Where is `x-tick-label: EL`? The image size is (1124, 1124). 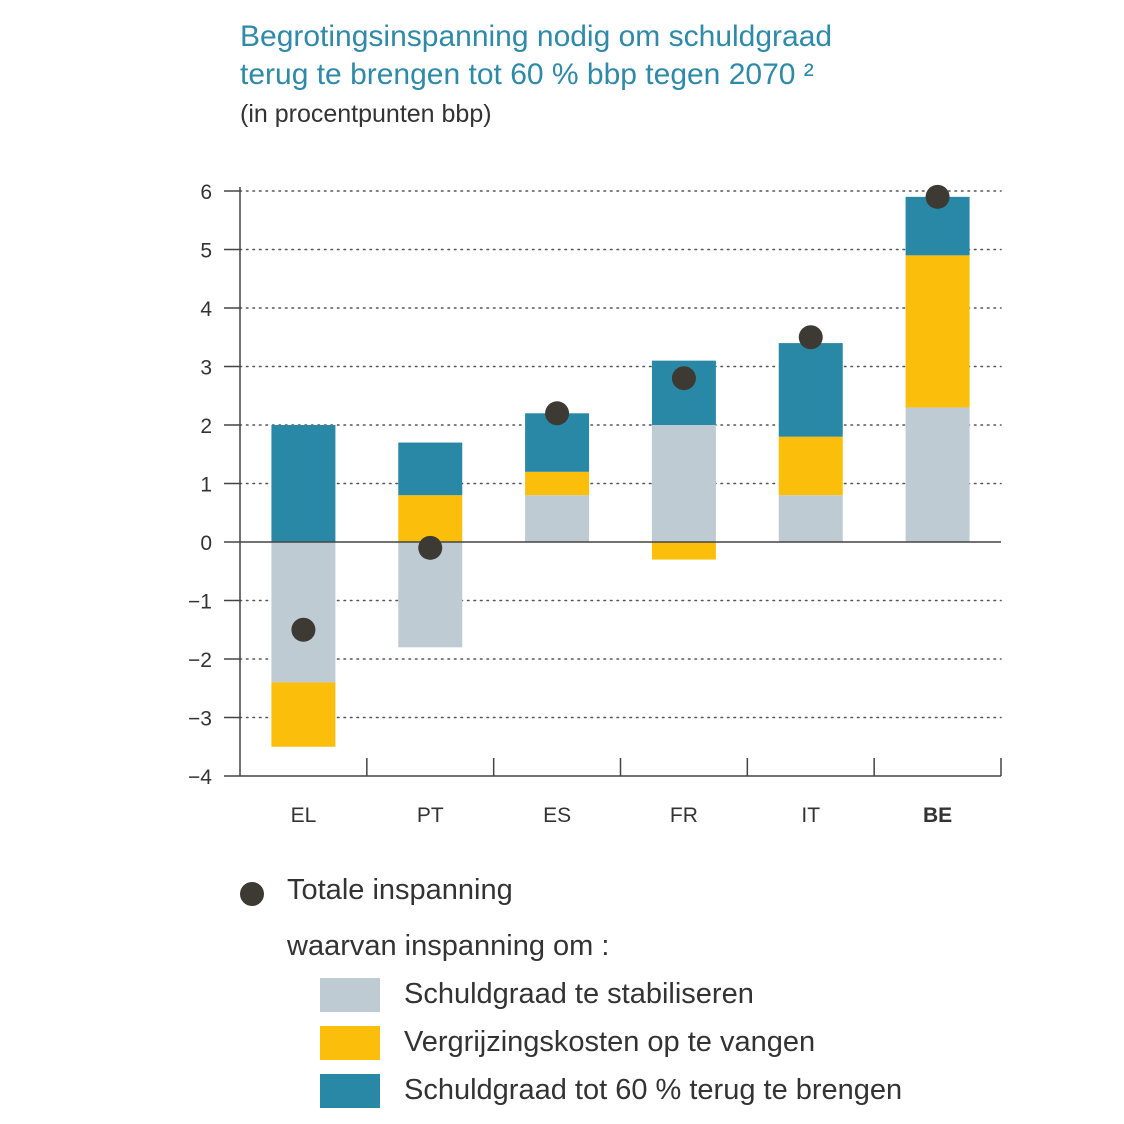
x-tick-label: EL is located at coordinates (304, 815).